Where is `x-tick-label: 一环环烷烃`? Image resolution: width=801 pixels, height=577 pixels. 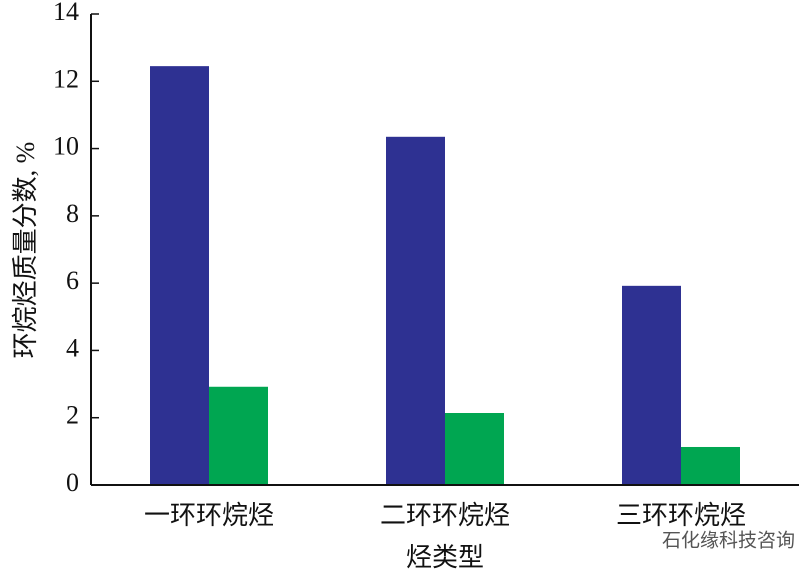 x-tick-label: 一环环烷烃 is located at coordinates (209, 515).